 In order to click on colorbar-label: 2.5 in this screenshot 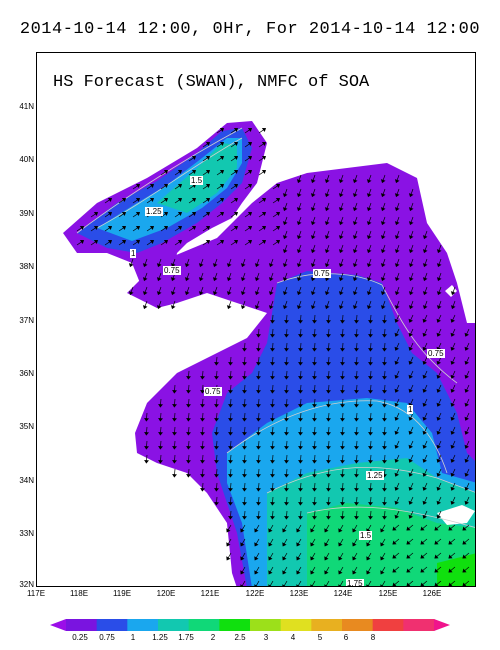, I will do `click(240, 637)`.